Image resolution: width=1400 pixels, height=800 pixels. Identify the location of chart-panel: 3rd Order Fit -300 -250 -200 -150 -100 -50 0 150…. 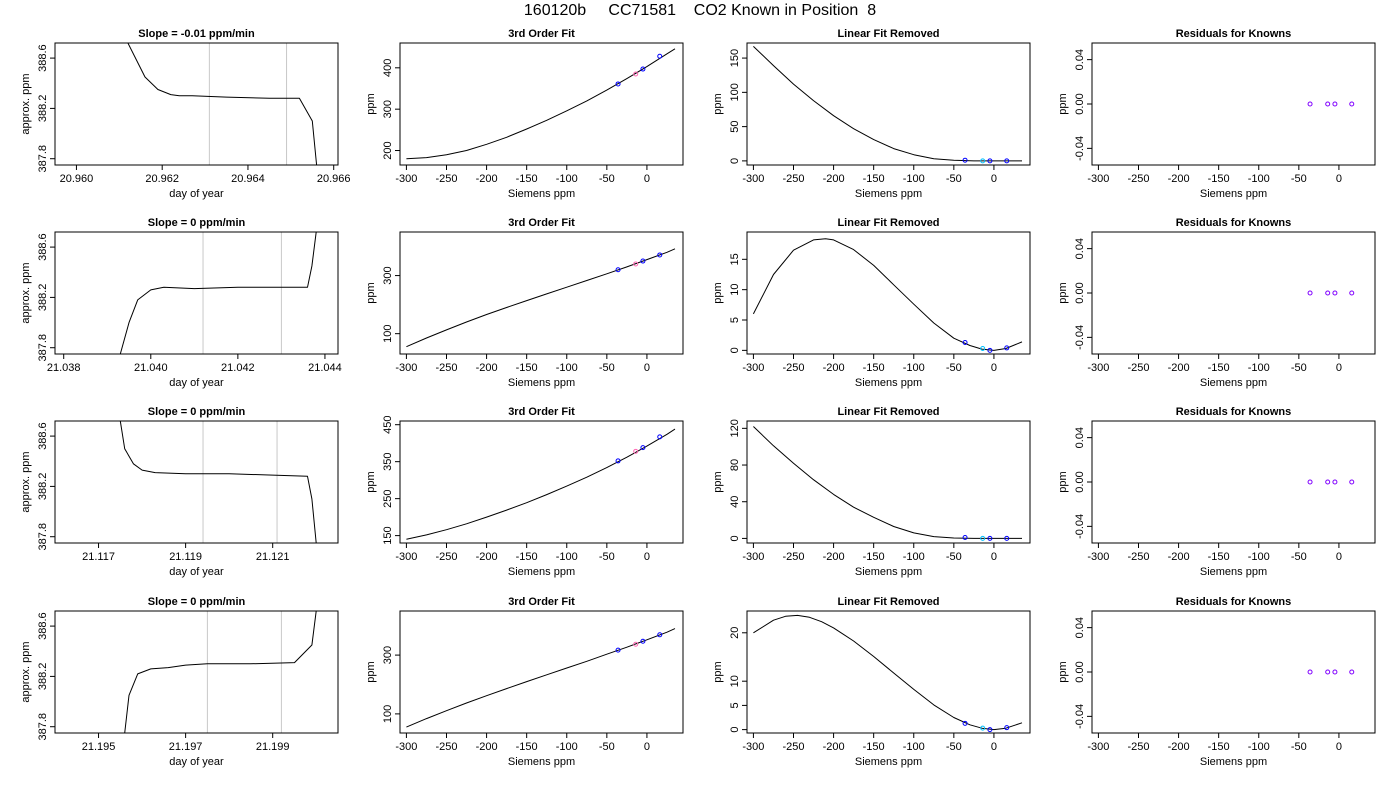
(524, 492).